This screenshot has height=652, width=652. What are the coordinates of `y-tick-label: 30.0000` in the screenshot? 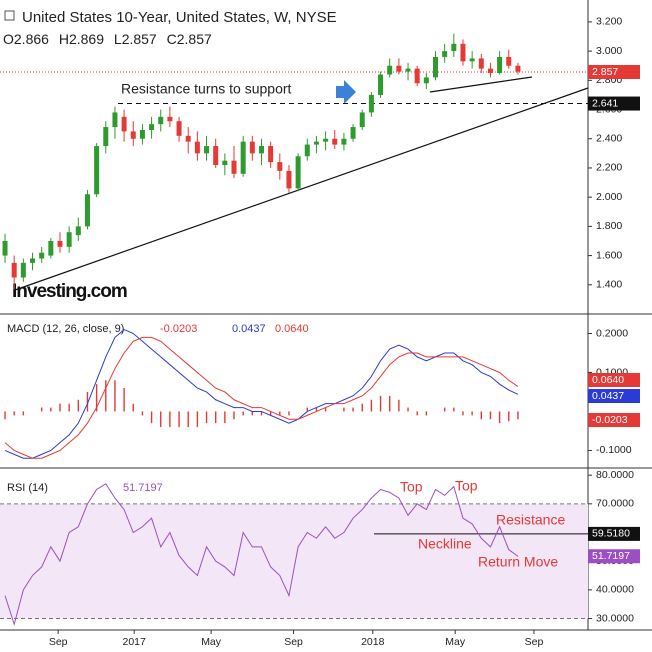 It's located at (615, 618).